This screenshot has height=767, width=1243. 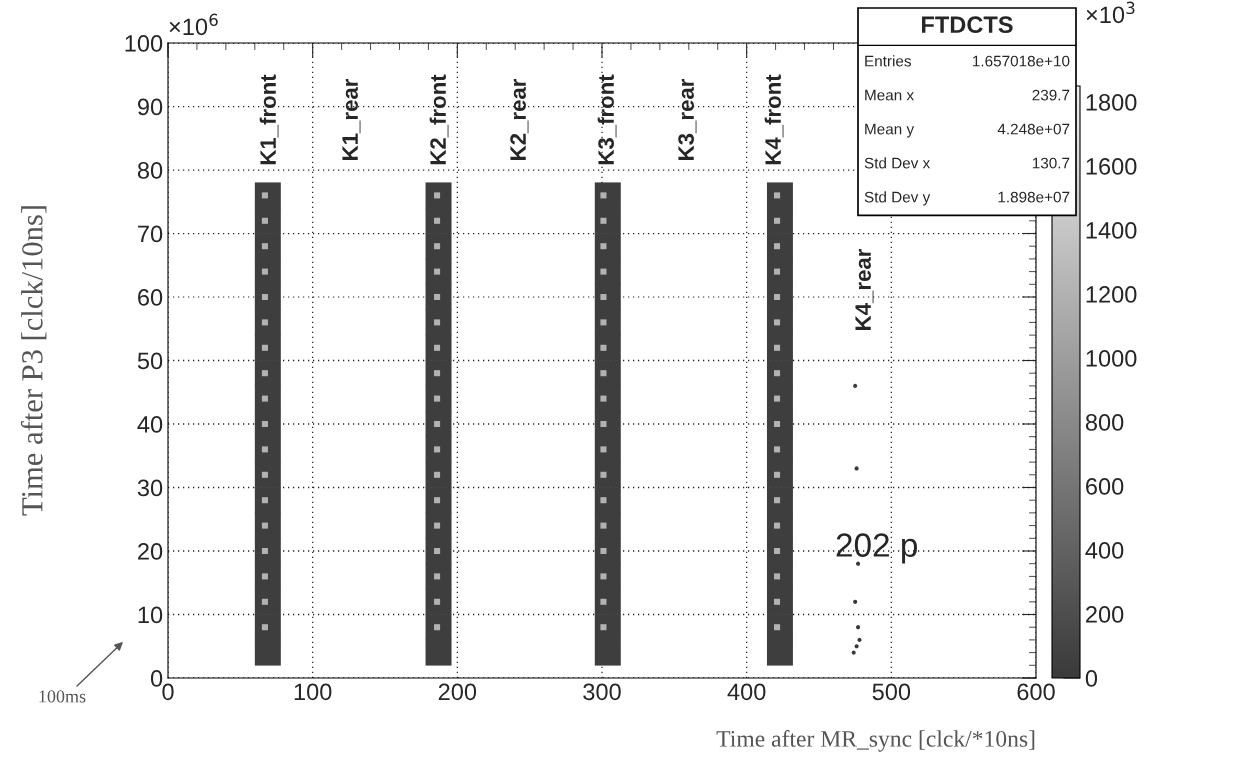 What do you see at coordinates (351, 119) in the screenshot?
I see `annotation: K1_rear` at bounding box center [351, 119].